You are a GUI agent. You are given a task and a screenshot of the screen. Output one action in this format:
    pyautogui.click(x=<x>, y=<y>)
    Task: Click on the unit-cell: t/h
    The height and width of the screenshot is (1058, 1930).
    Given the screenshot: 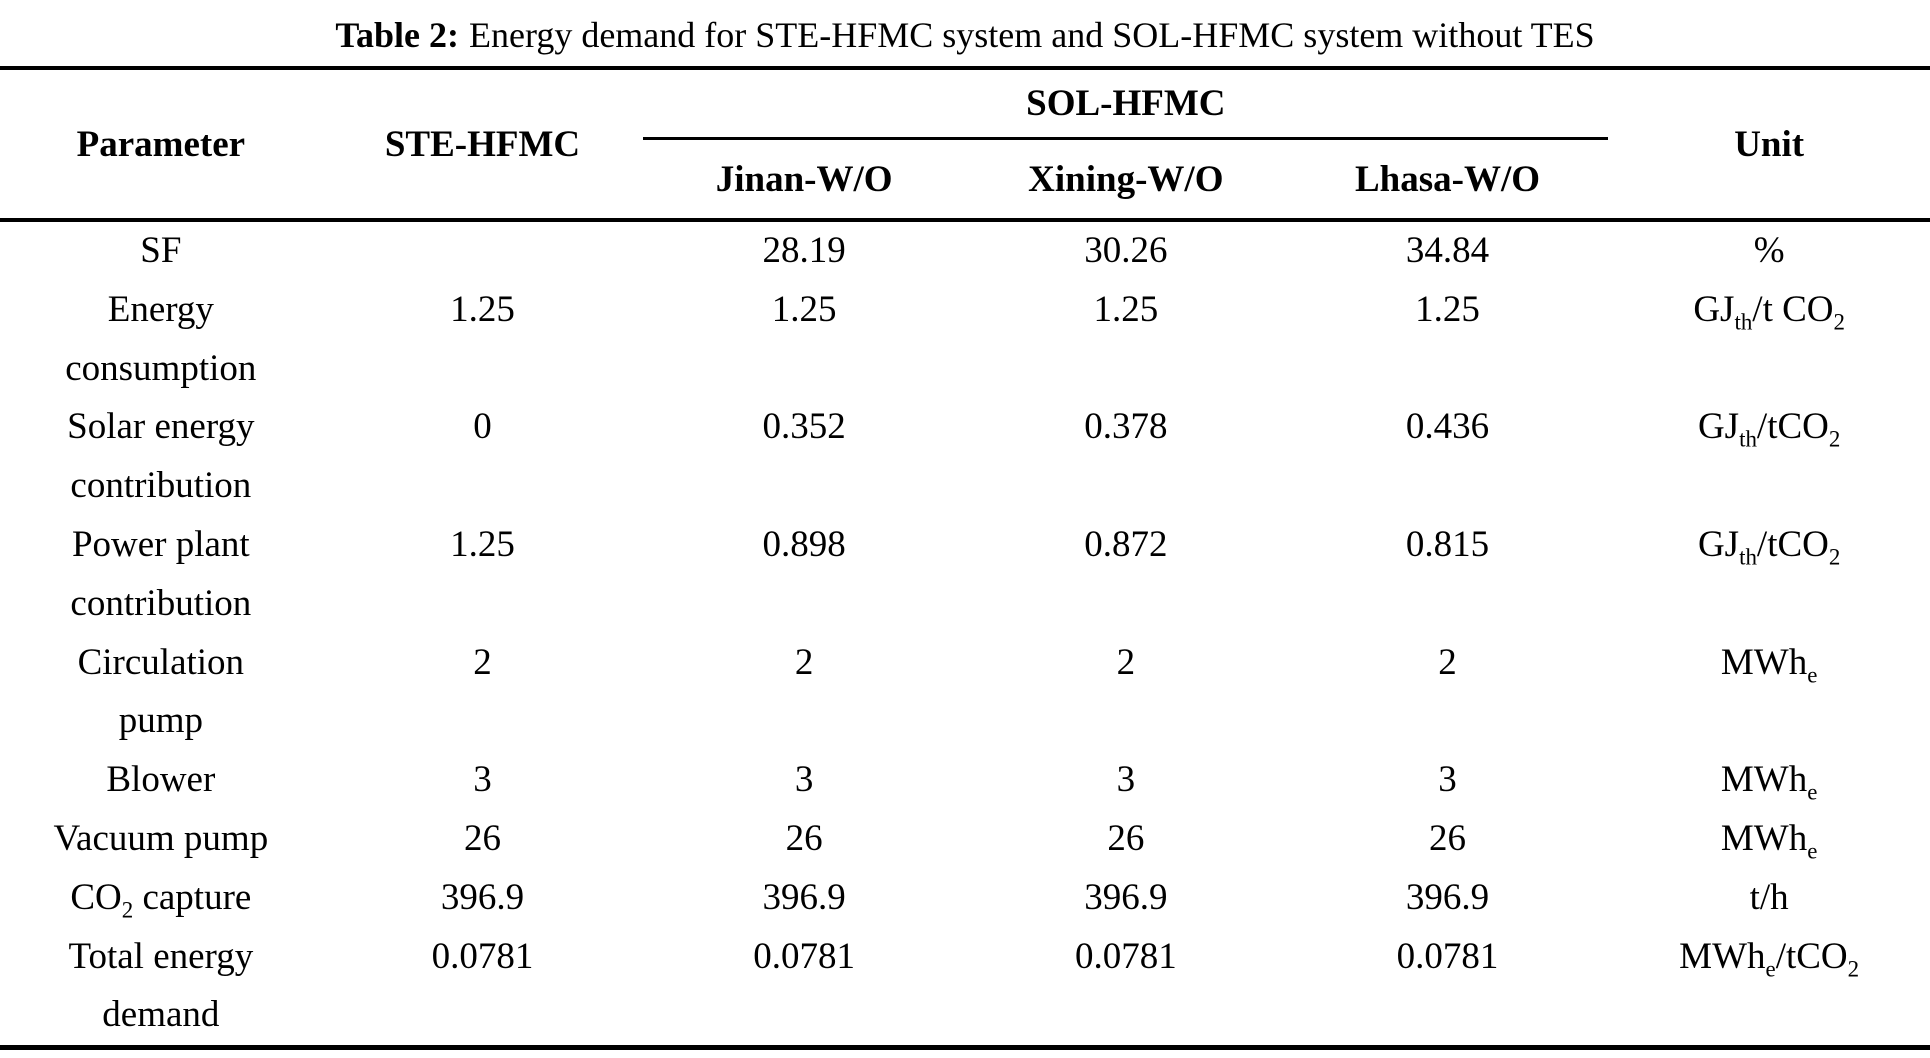 What is the action you would take?
    pyautogui.click(x=1769, y=897)
    